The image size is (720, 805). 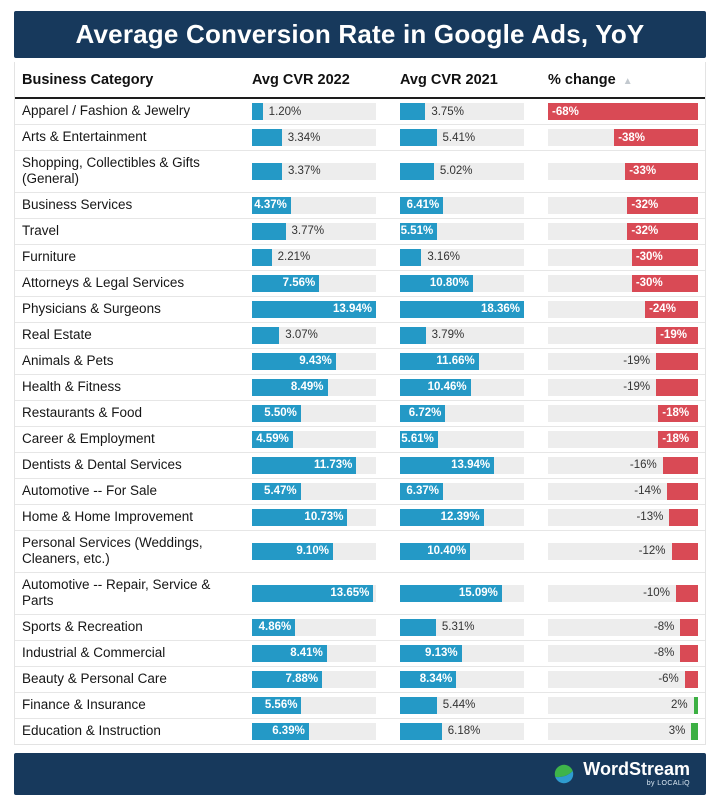 What do you see at coordinates (314, 413) in the screenshot?
I see `cvr-2022-bar-track: 5.50%` at bounding box center [314, 413].